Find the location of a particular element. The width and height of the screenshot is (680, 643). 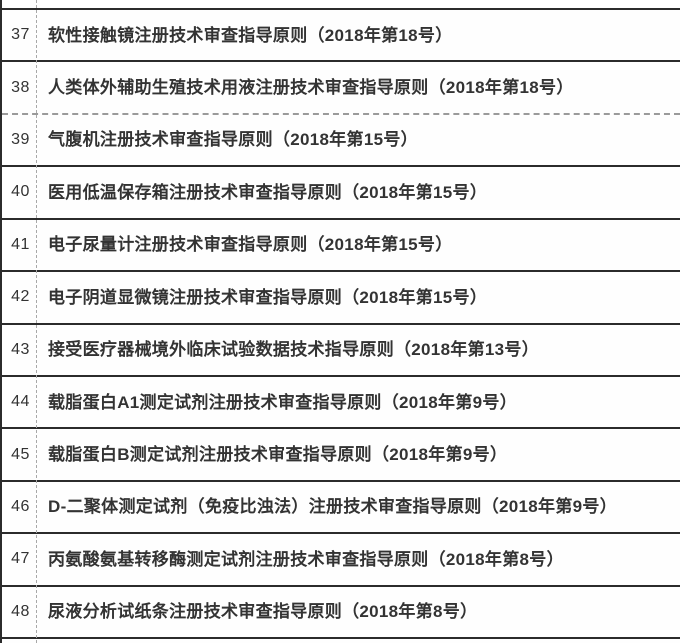

guideline-title-cell: 接受医疗器械境外临床试验数据技术指导原则（2018年第13号） is located at coordinates (294, 350).